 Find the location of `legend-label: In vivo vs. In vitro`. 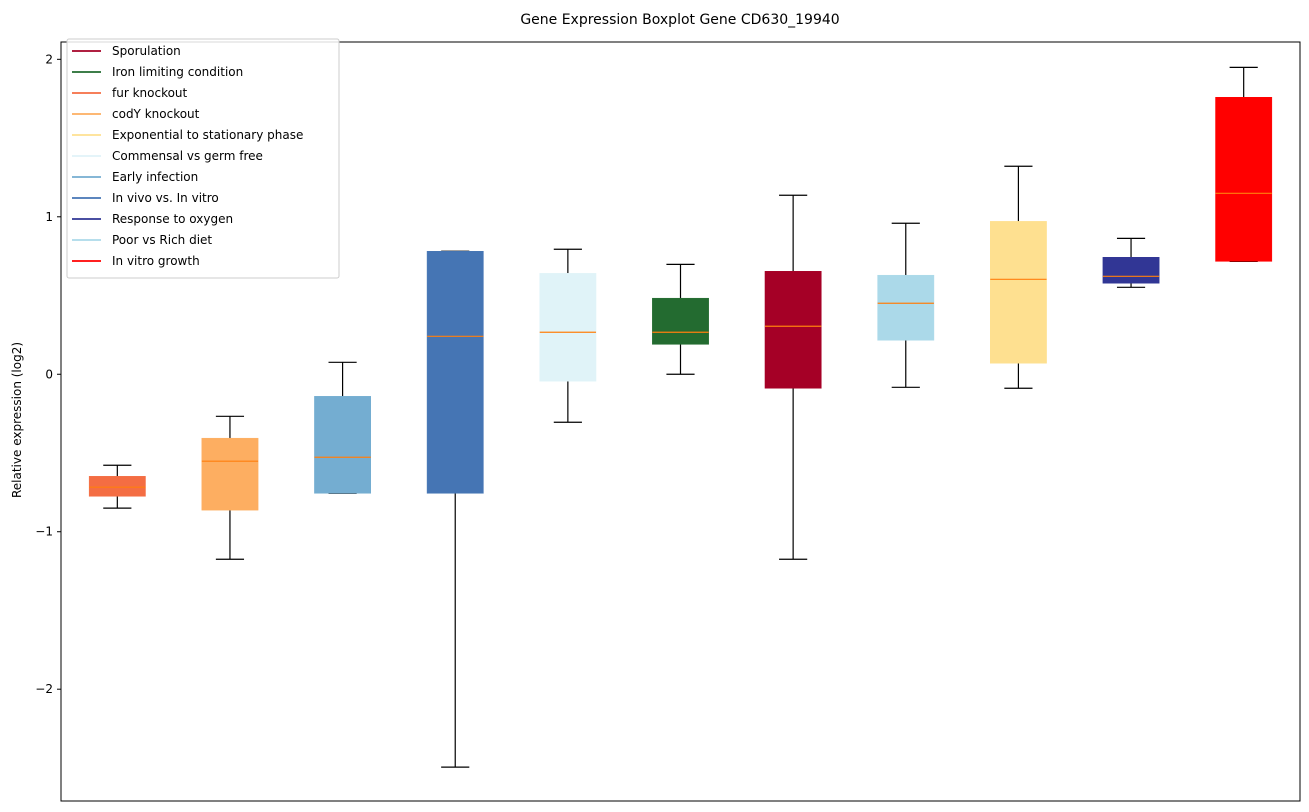

legend-label: In vivo vs. In vitro is located at coordinates (165, 198).